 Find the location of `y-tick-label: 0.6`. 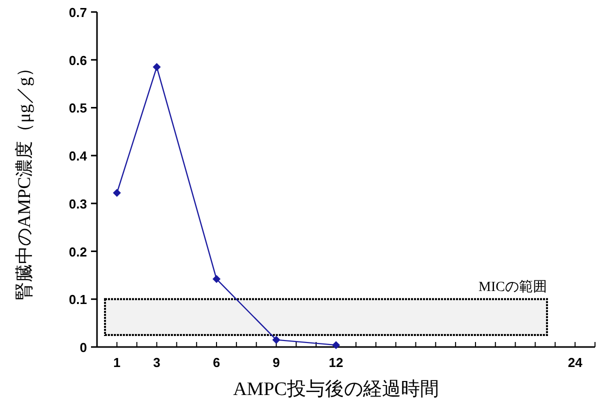

y-tick-label: 0.6 is located at coordinates (77, 60).